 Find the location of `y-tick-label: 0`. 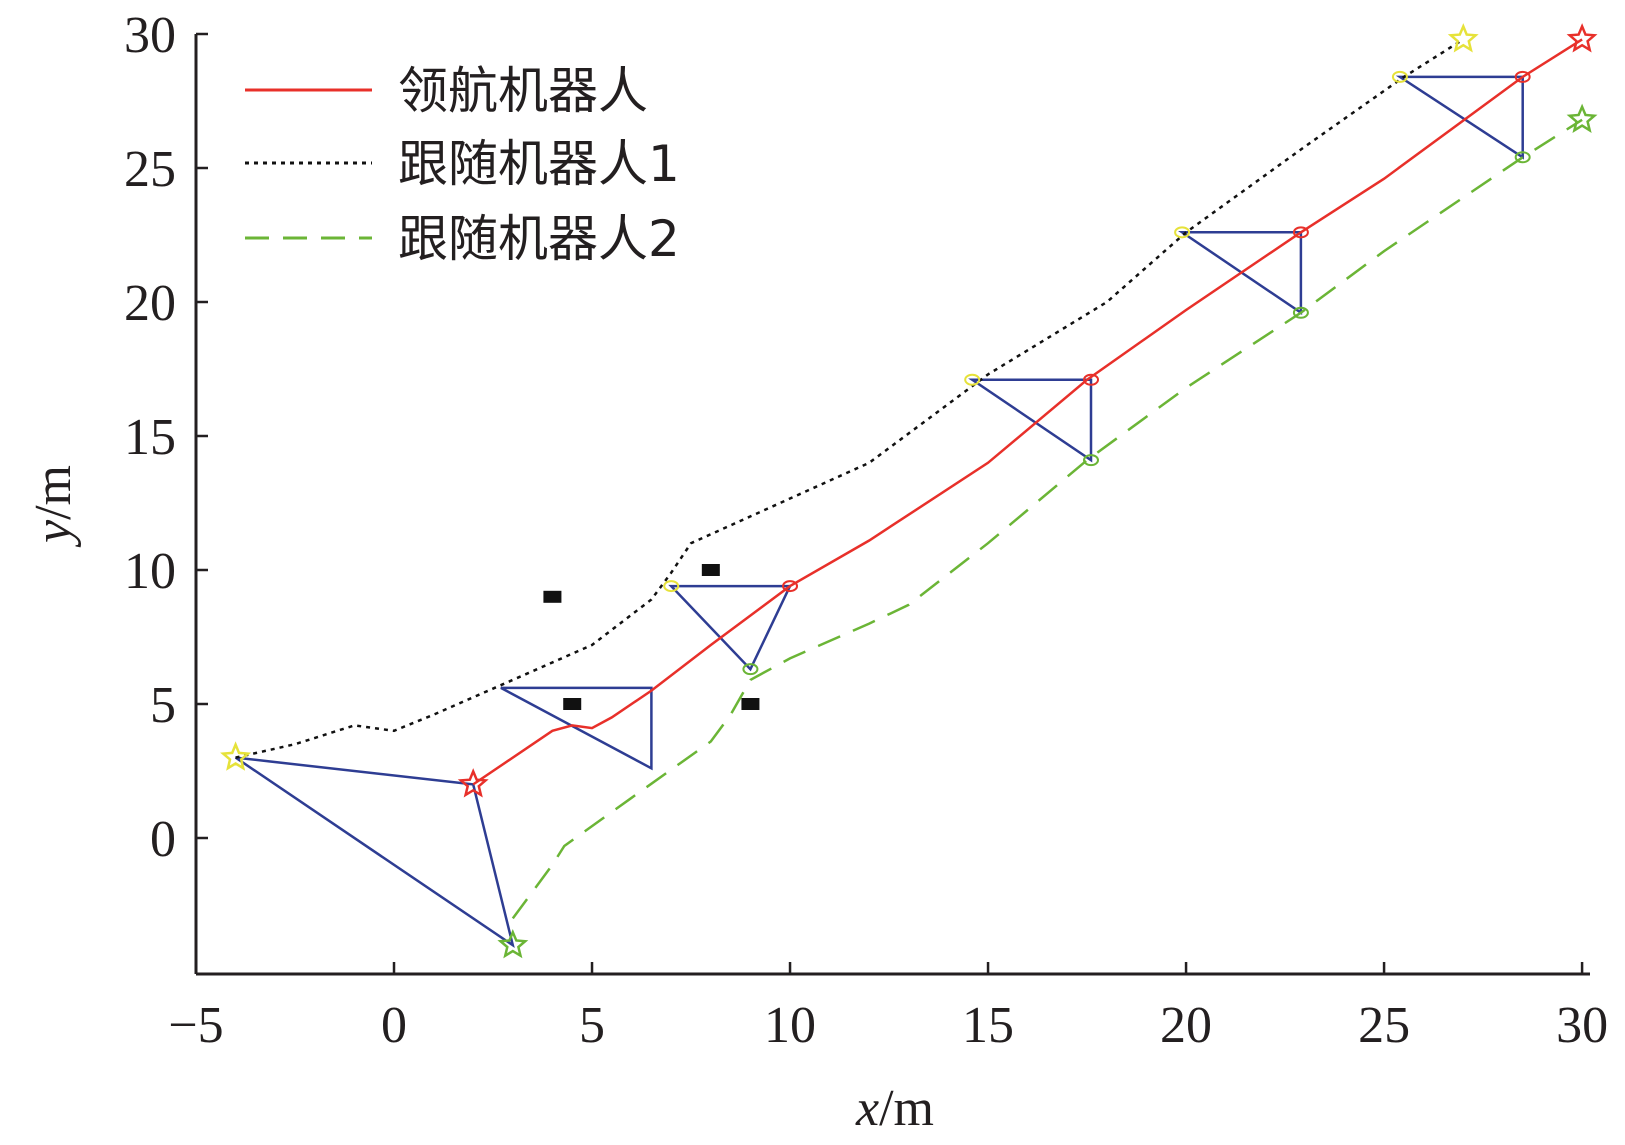

y-tick-label: 0 is located at coordinates (163, 839).